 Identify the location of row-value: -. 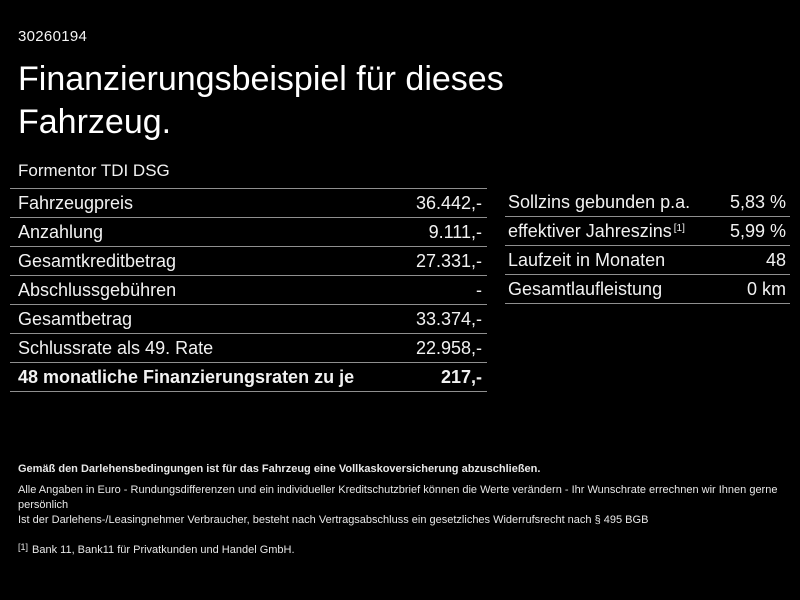
(479, 289).